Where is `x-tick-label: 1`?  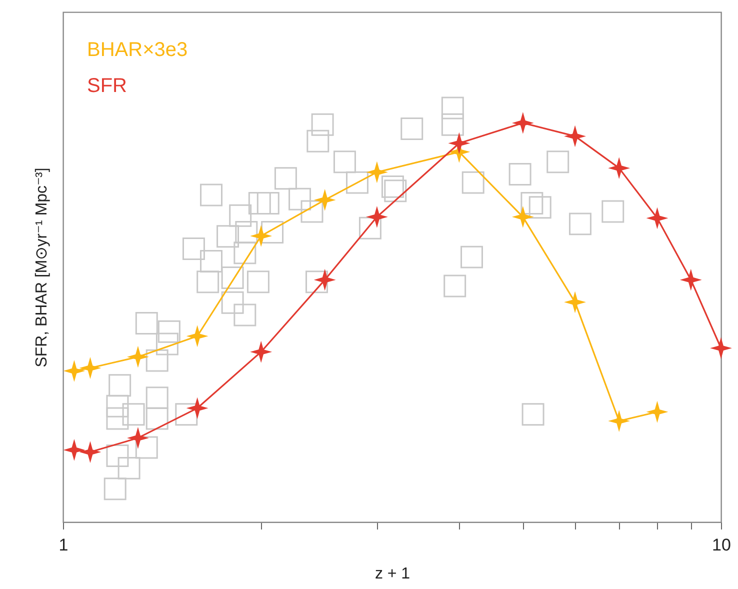 x-tick-label: 1 is located at coordinates (63, 545).